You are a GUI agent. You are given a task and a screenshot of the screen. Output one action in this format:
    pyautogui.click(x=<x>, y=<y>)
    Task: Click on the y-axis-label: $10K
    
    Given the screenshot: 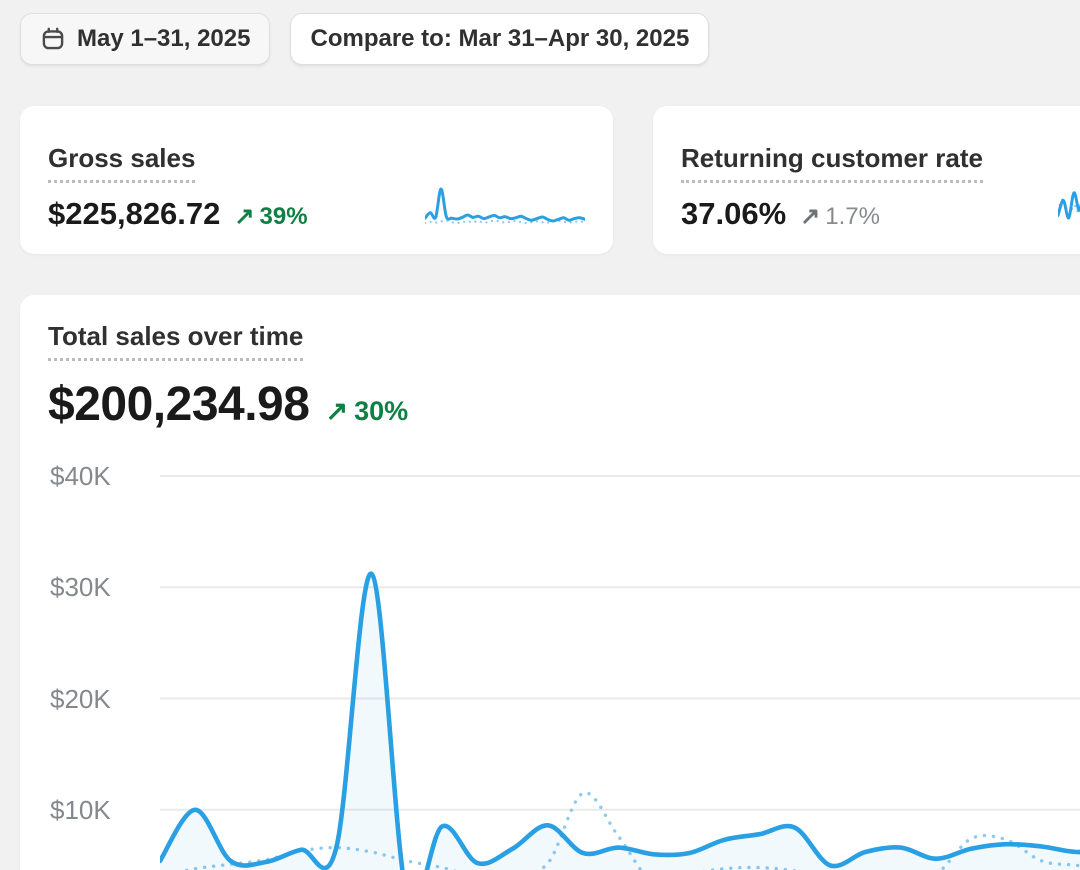 What is the action you would take?
    pyautogui.click(x=80, y=809)
    